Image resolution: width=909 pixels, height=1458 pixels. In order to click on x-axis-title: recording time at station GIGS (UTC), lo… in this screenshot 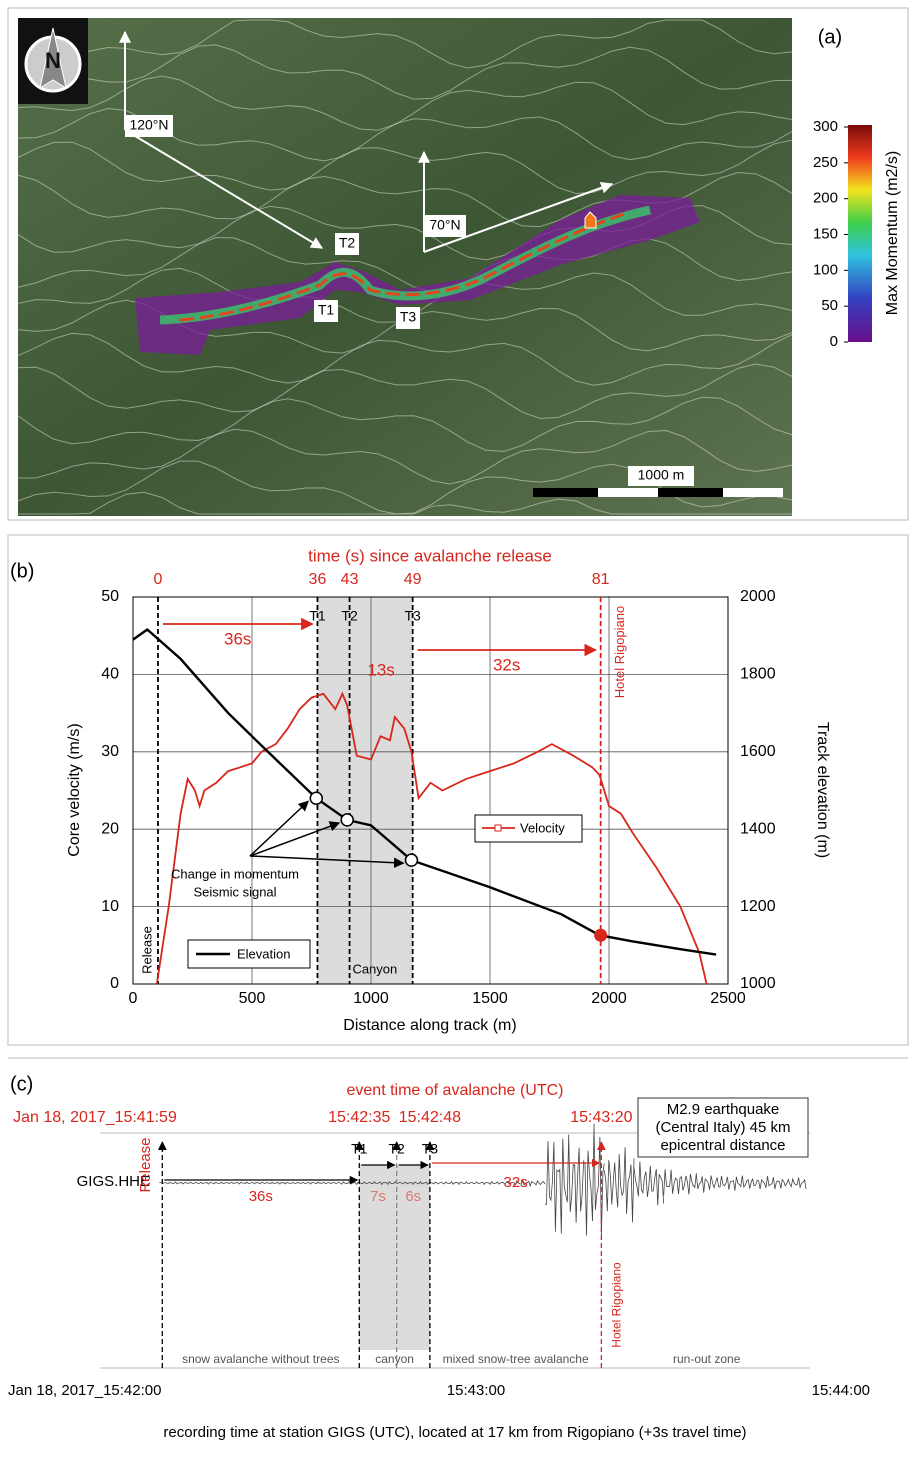, I will do `click(454, 1432)`.